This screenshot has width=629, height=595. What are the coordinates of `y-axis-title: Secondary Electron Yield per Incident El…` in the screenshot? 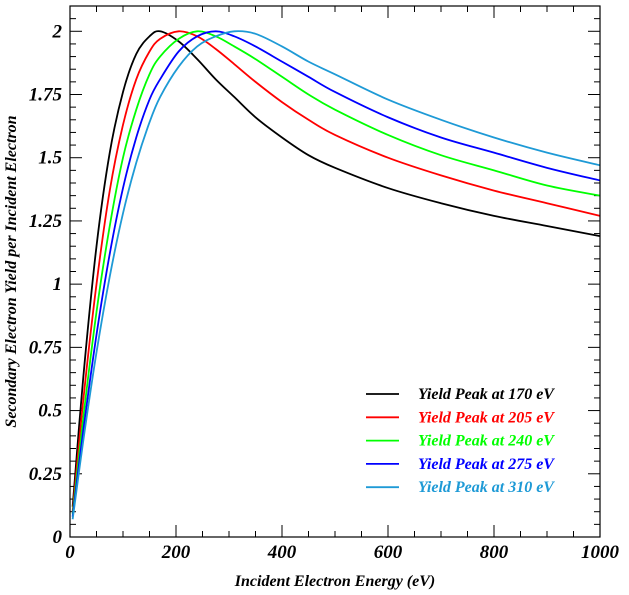 It's located at (11, 271).